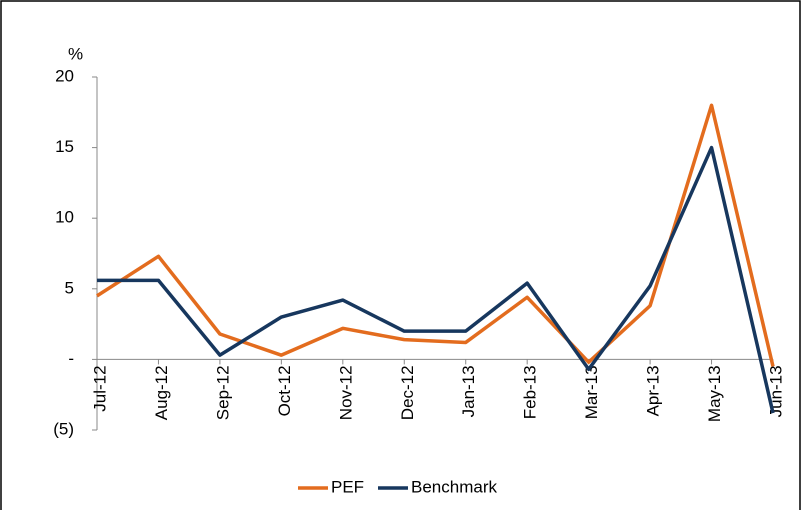 Image resolution: width=801 pixels, height=510 pixels. Describe the element at coordinates (347, 486) in the screenshot. I see `legend-label: PEF` at that location.